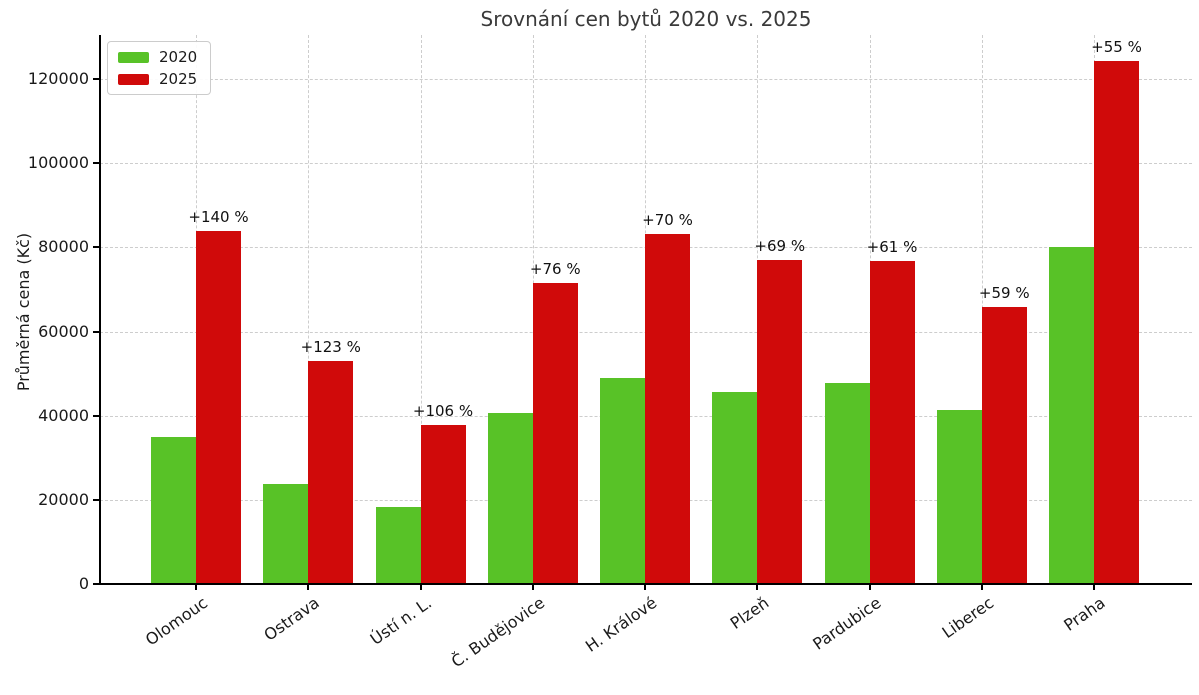 The width and height of the screenshot is (1199, 695). I want to click on legend: 2020 2025, so click(159, 68).